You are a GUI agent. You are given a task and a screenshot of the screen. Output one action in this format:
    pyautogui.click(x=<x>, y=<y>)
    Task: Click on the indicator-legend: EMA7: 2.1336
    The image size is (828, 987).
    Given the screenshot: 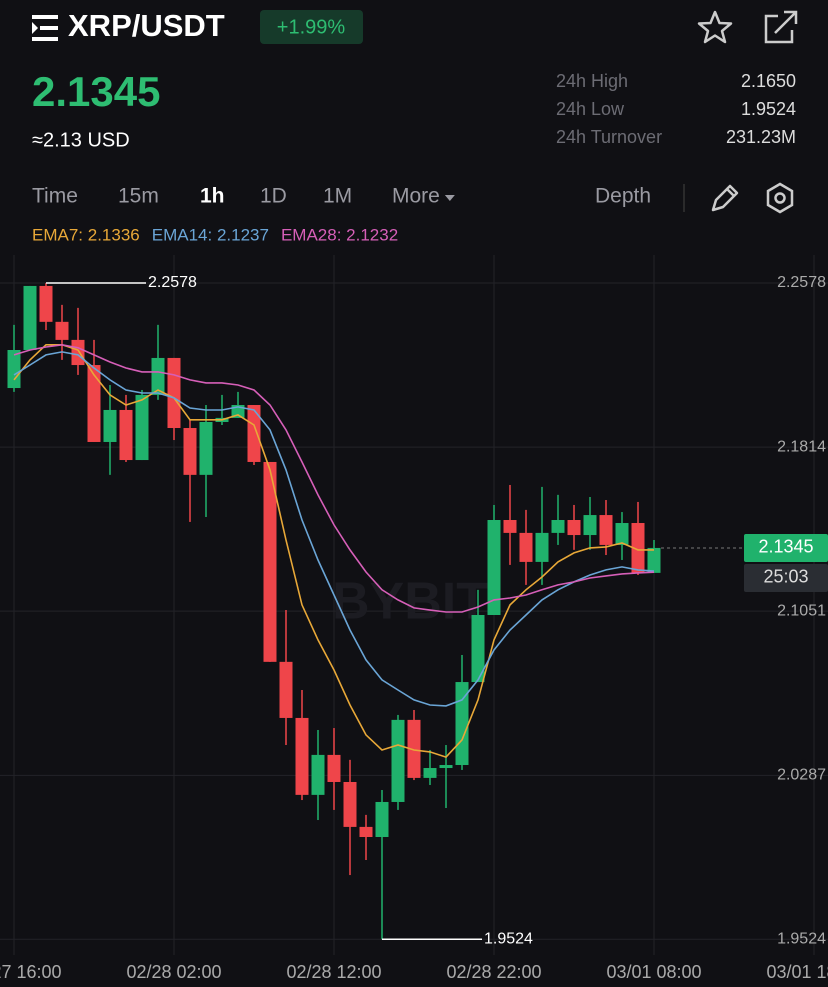 What is the action you would take?
    pyautogui.click(x=86, y=234)
    